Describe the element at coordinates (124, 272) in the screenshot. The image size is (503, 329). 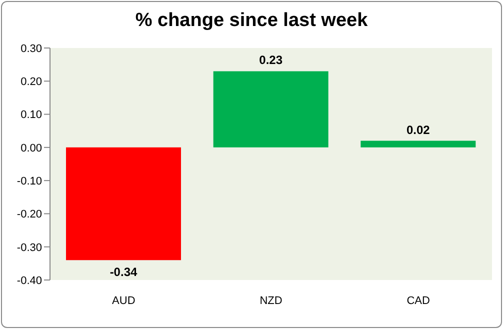
I see `data-label: -0.34` at that location.